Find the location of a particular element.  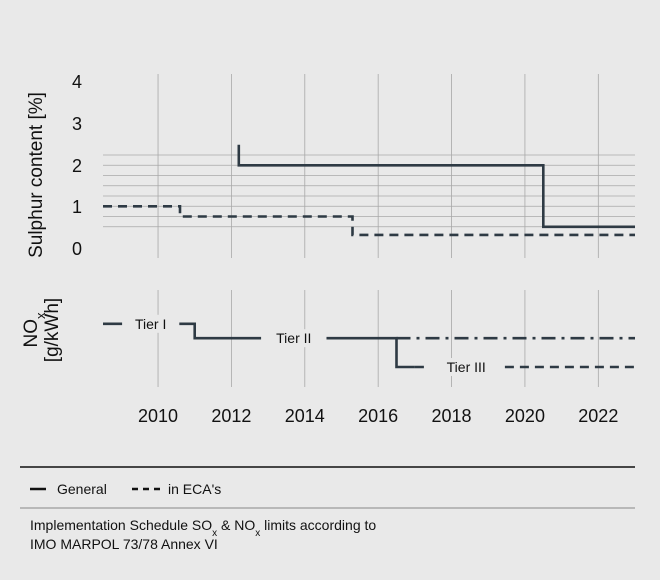

nox-label-sub: x is located at coordinates (40, 315).